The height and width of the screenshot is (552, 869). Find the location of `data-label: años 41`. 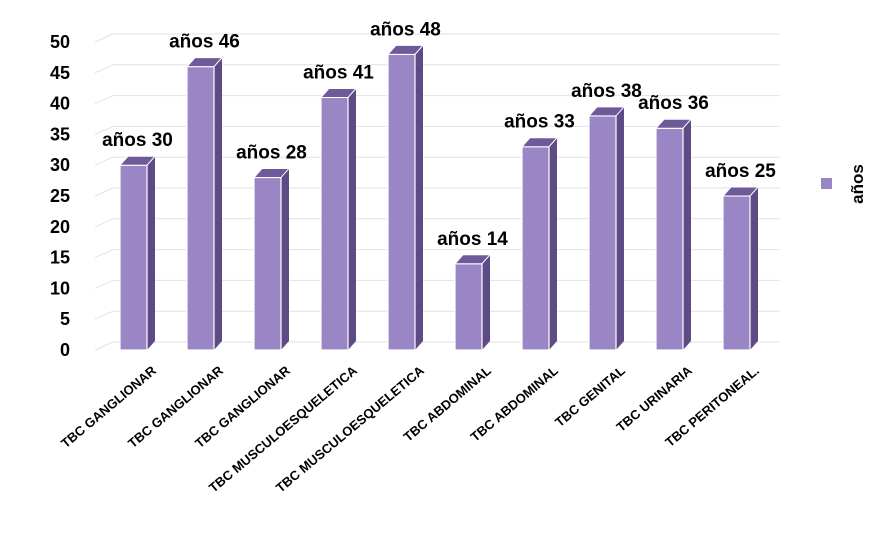

data-label: años 41 is located at coordinates (338, 72).